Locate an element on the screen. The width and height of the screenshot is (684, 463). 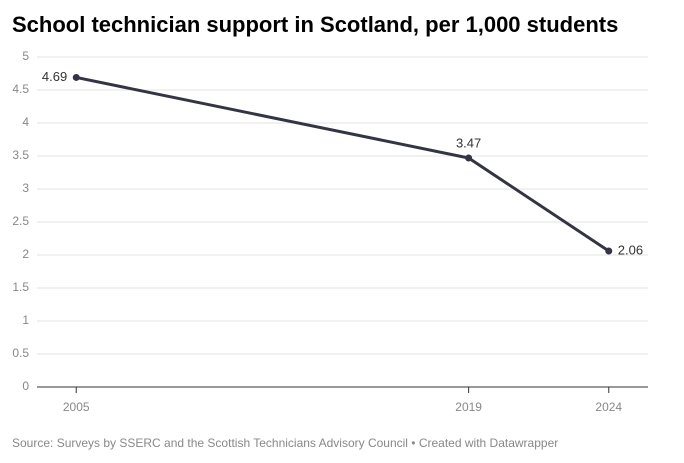
data-label: 2.06 is located at coordinates (630, 249).